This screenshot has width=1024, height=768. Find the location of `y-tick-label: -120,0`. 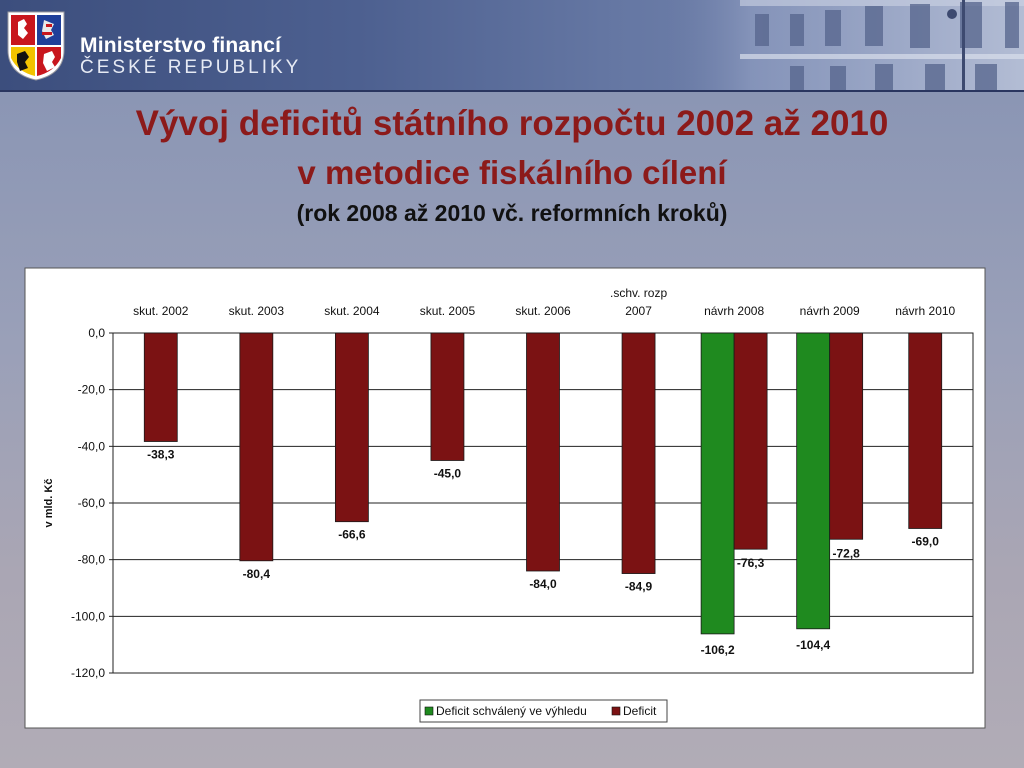

y-tick-label: -120,0 is located at coordinates (88, 673).